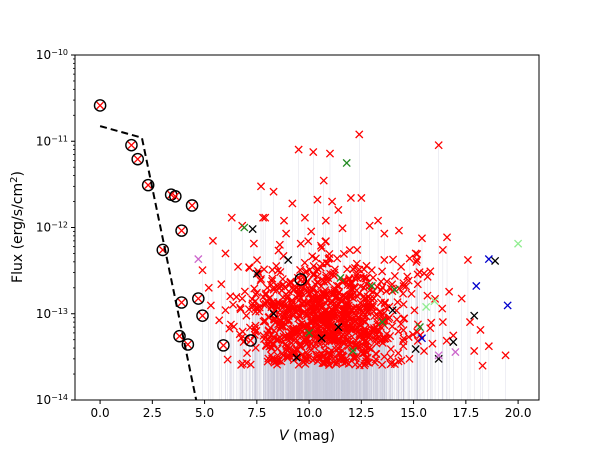 The height and width of the screenshot is (453, 598). What do you see at coordinates (309, 413) in the screenshot?
I see `x-tick-label: 10.0` at bounding box center [309, 413].